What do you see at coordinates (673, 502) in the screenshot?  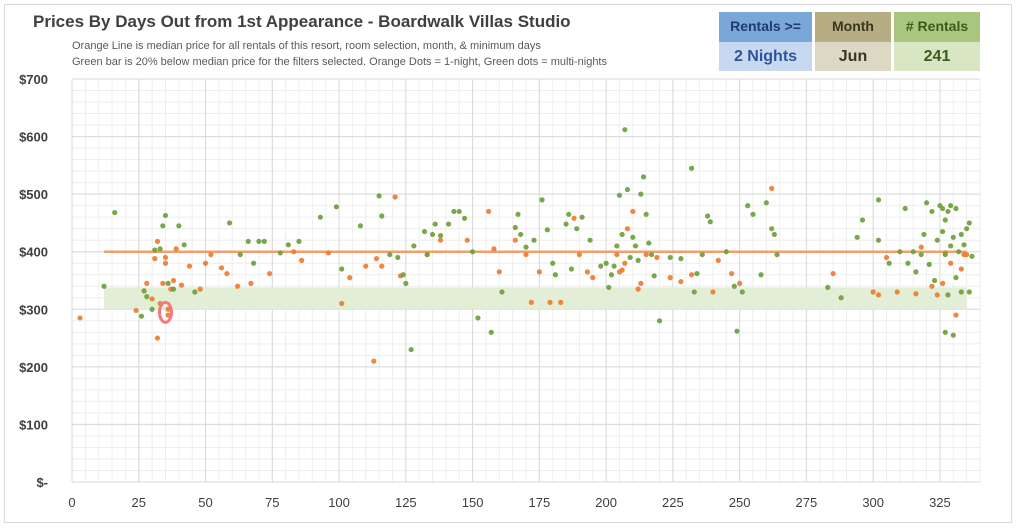 I see `x-tick-label: 225` at bounding box center [673, 502].